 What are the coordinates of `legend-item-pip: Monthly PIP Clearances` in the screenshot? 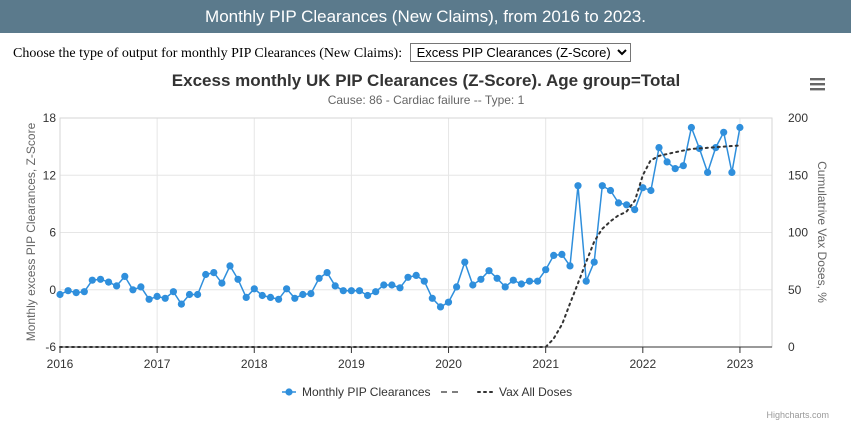 It's located at (356, 392).